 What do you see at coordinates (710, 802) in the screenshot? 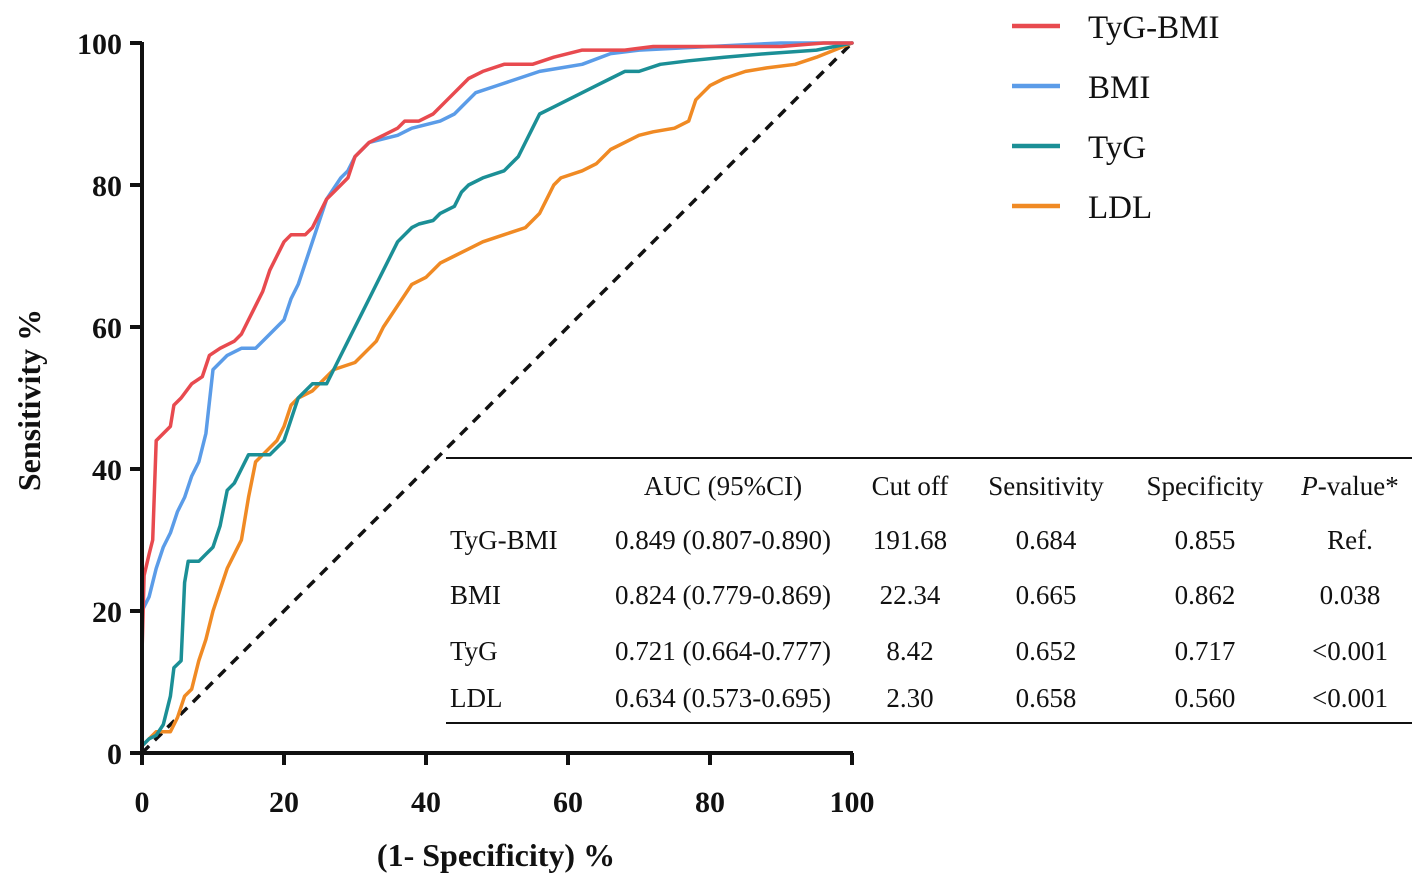
I see `x-tick-label: 80` at bounding box center [710, 802].